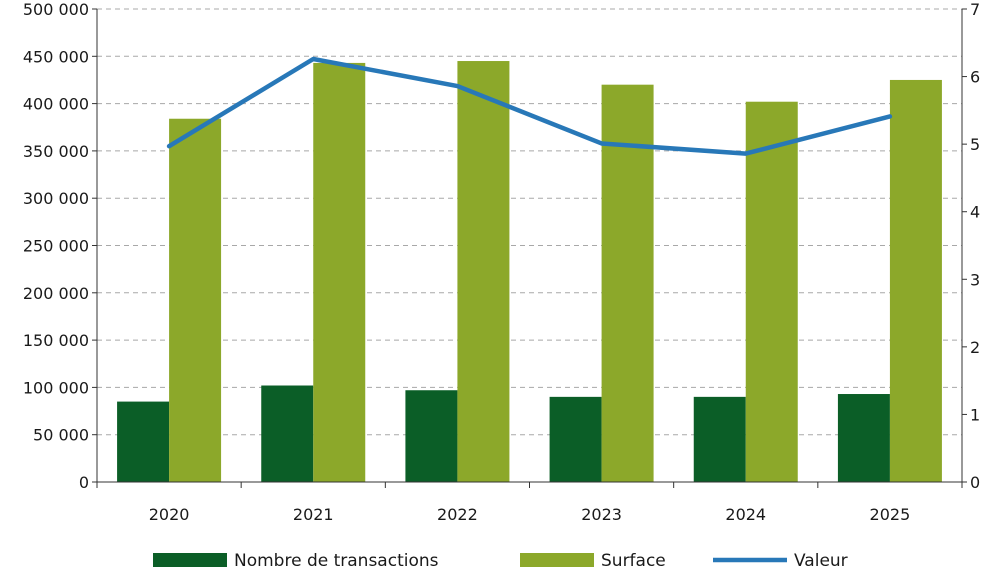 The width and height of the screenshot is (996, 580). What do you see at coordinates (56, 387) in the screenshot?
I see `left-axis-tick-label: 100 000` at bounding box center [56, 387].